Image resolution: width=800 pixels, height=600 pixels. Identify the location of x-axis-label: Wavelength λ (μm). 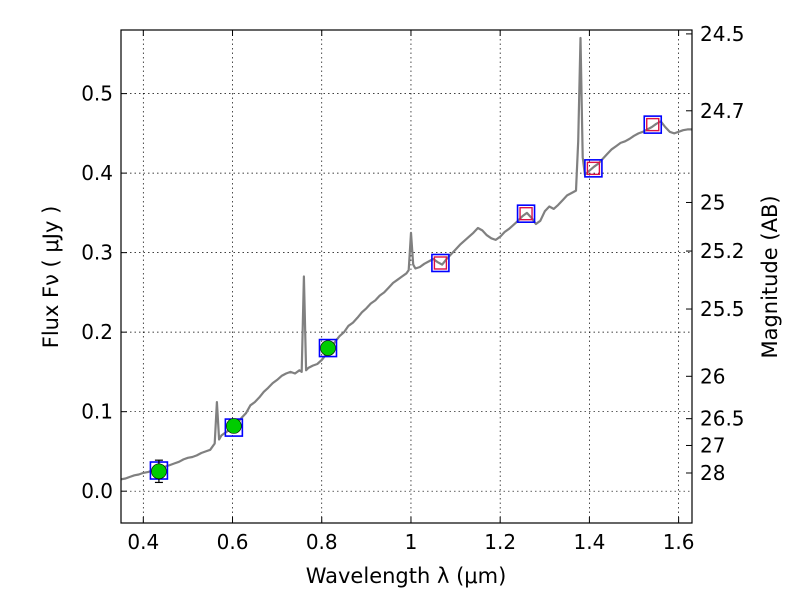
(406, 576).